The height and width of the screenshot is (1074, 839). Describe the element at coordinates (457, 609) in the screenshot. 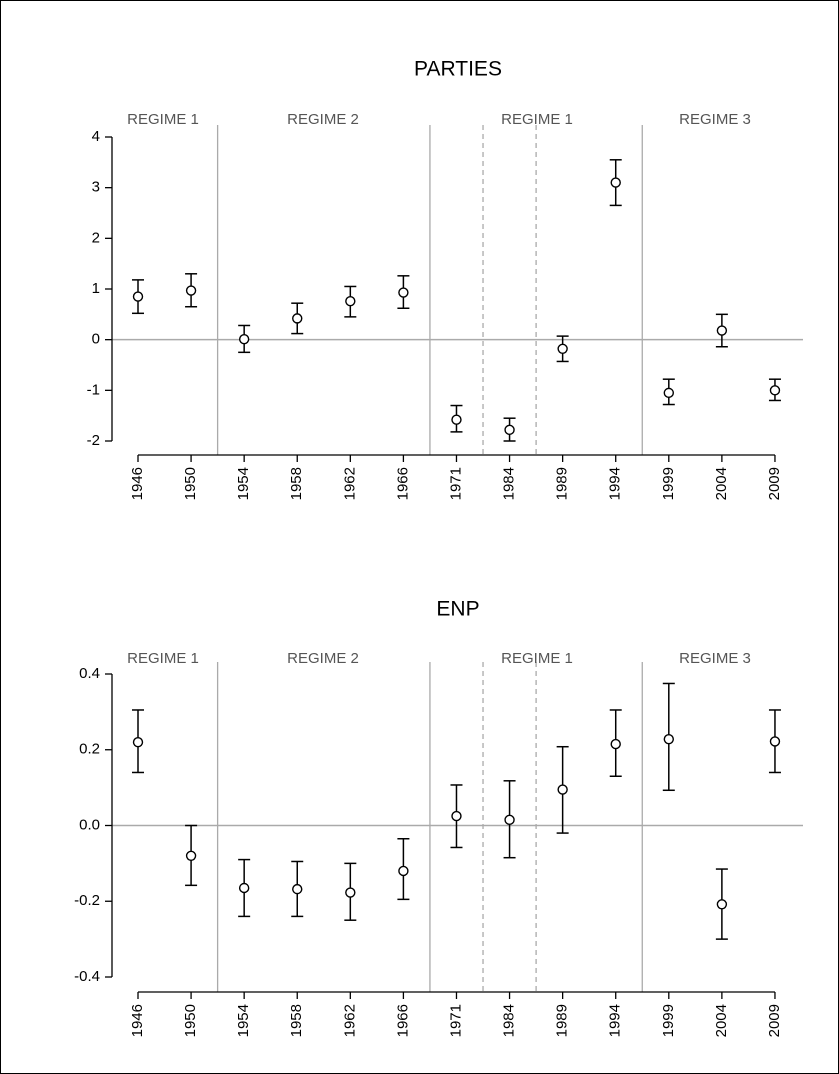

I see `chart-title: ENP` at that location.